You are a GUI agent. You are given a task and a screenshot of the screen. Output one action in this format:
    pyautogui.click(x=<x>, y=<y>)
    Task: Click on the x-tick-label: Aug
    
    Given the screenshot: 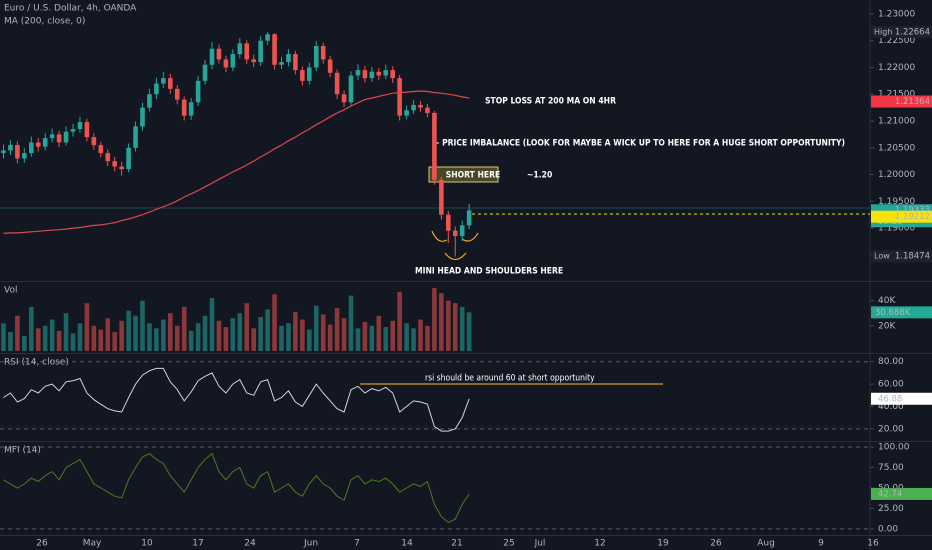 What is the action you would take?
    pyautogui.click(x=766, y=544)
    